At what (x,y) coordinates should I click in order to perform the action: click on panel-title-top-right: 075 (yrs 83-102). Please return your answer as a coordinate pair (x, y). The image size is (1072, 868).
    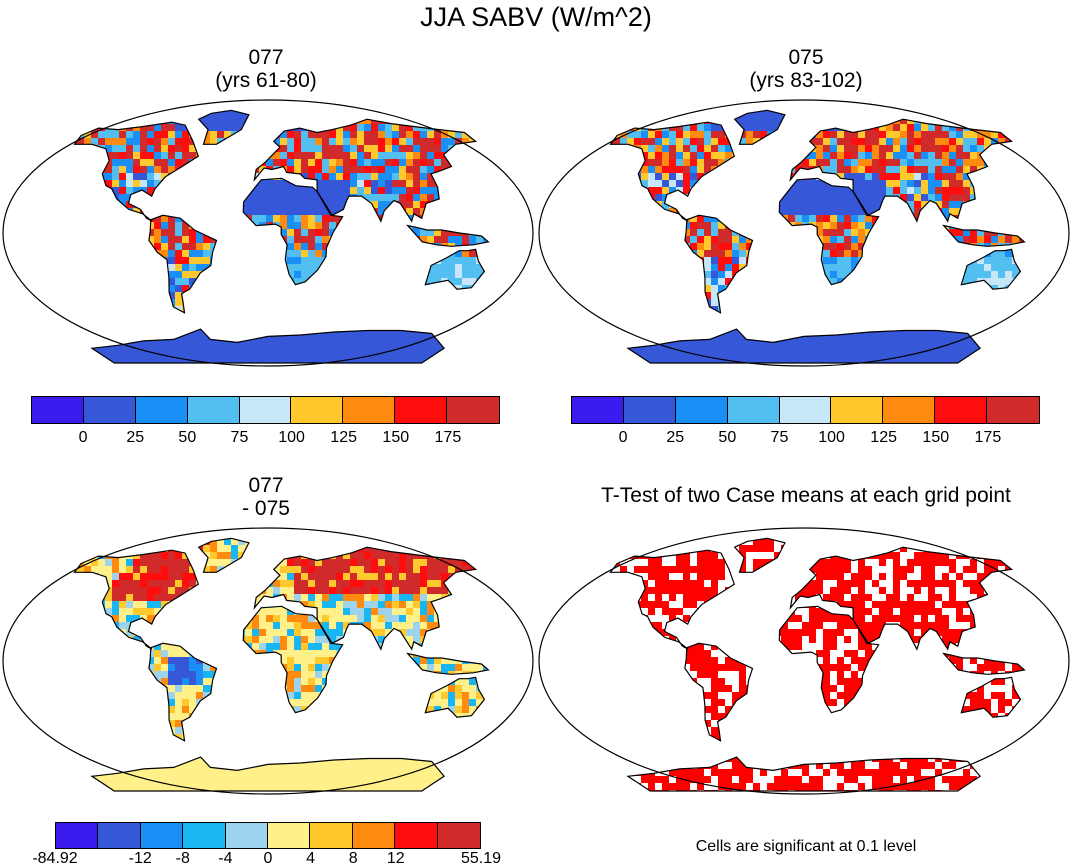
    Looking at the image, I should click on (806, 69).